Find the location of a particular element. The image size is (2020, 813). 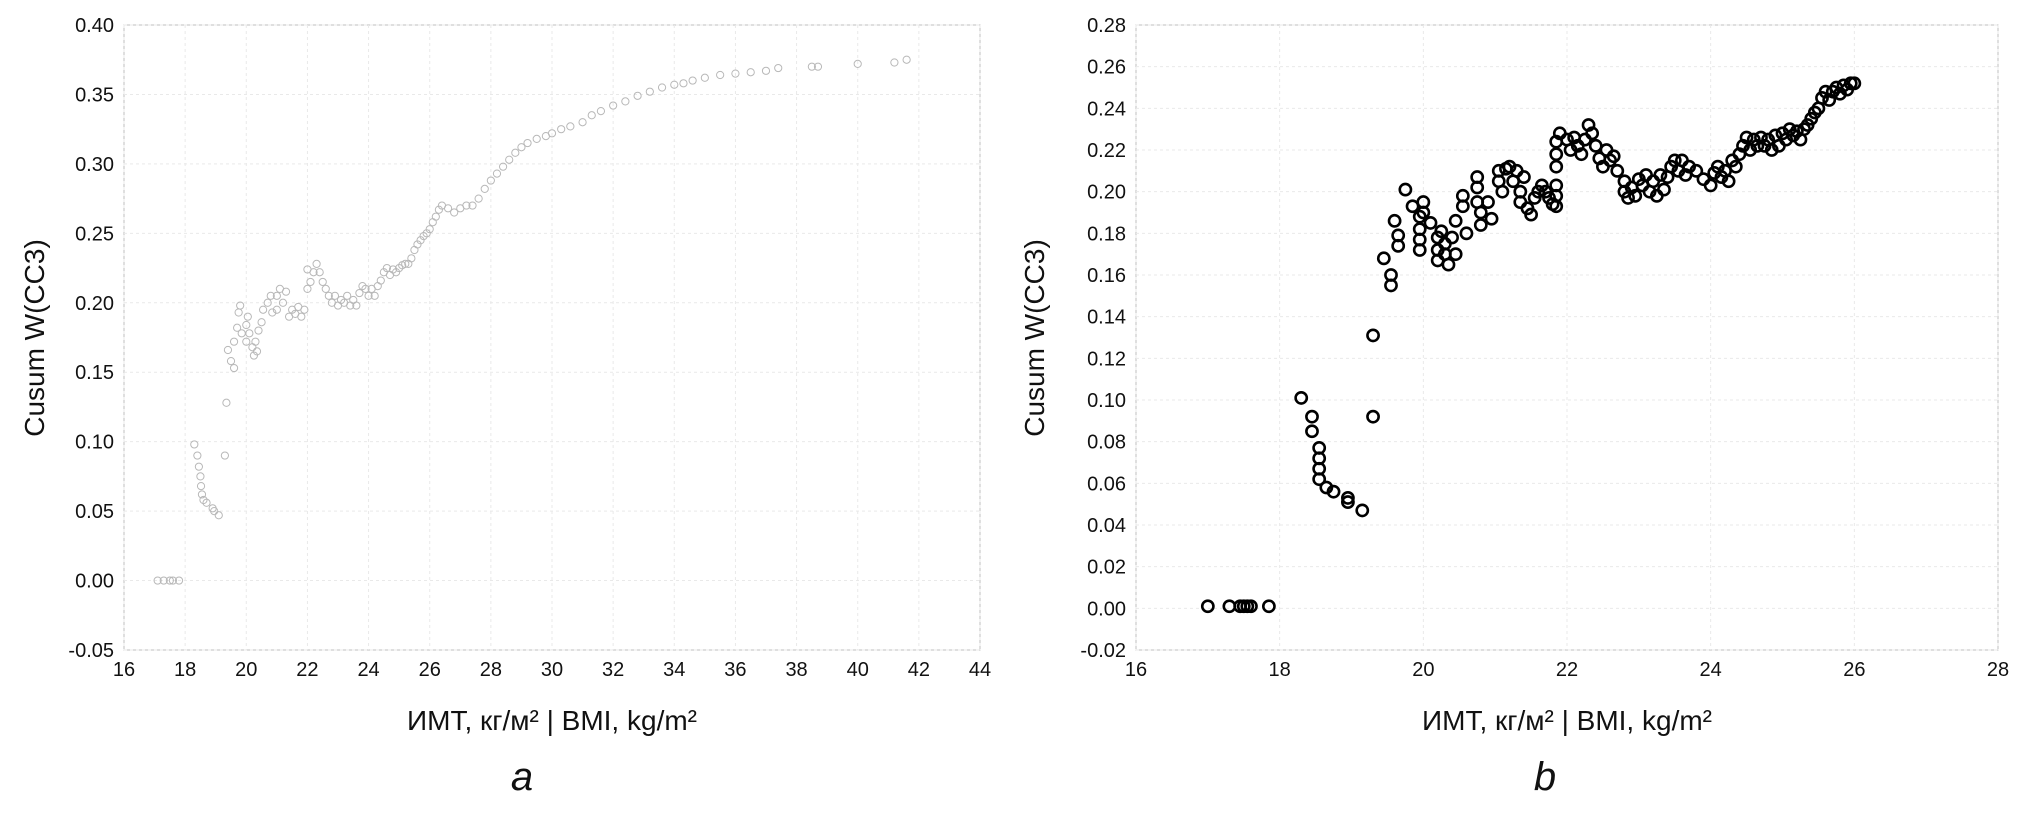

x-axis-label-b: ИМТ, кг/м² | BMI, kg/m² is located at coordinates (1567, 720).